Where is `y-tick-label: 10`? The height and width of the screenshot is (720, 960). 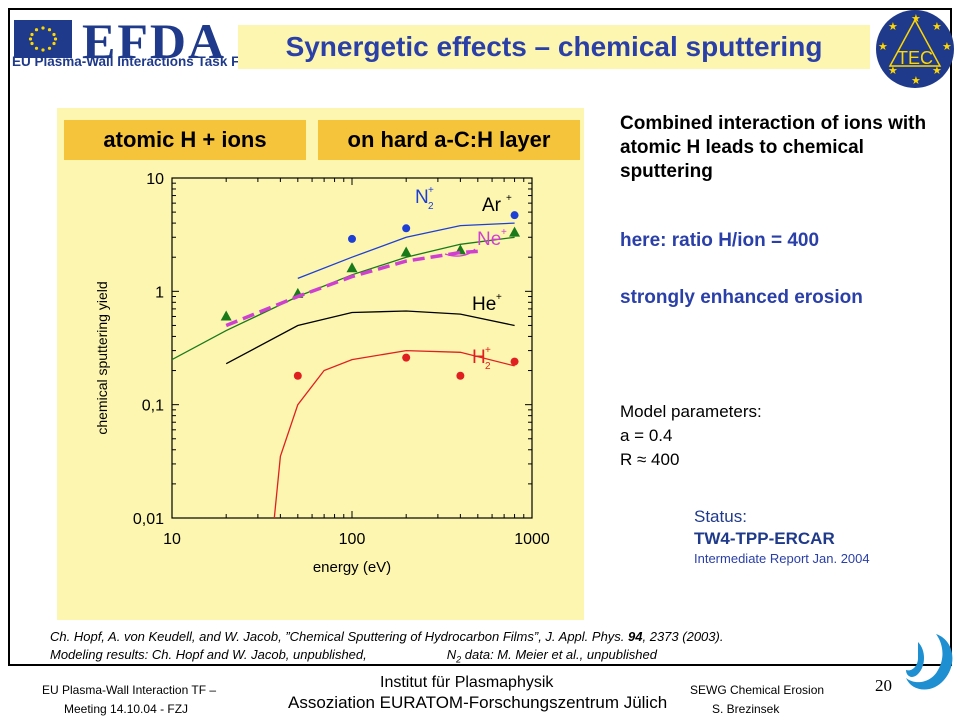
y-tick-label: 10 is located at coordinates (155, 179).